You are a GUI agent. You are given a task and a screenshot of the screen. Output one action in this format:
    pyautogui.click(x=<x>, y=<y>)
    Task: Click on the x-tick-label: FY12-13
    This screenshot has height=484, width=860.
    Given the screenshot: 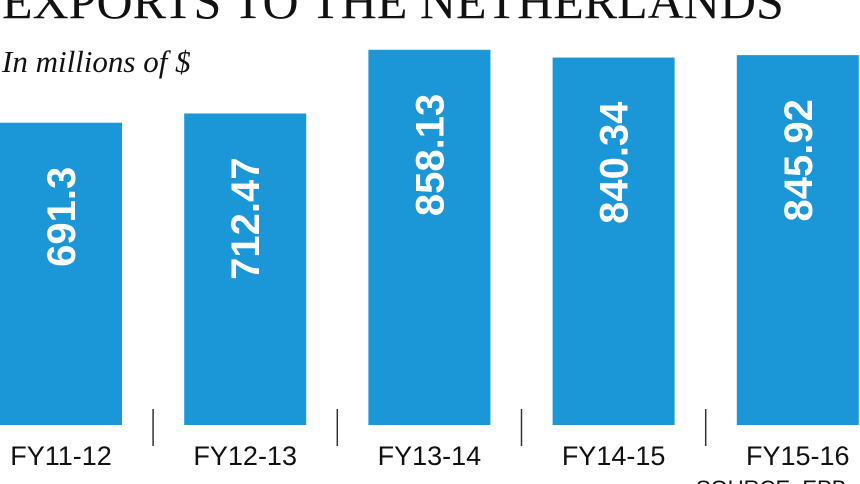 What is the action you would take?
    pyautogui.click(x=245, y=456)
    